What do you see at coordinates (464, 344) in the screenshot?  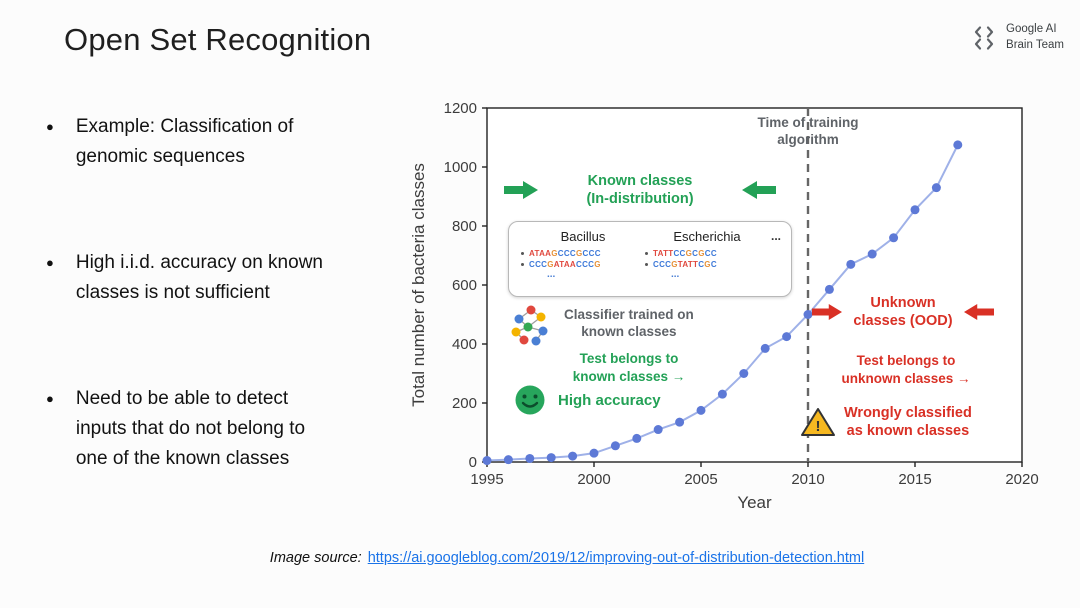 I see `y-tick-label: 400` at bounding box center [464, 344].